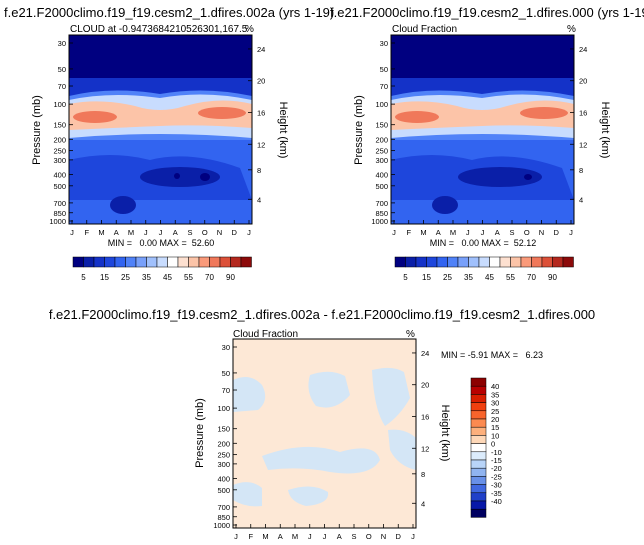 This screenshot has height=545, width=644. I want to click on colorbar-label: 30, so click(495, 403).